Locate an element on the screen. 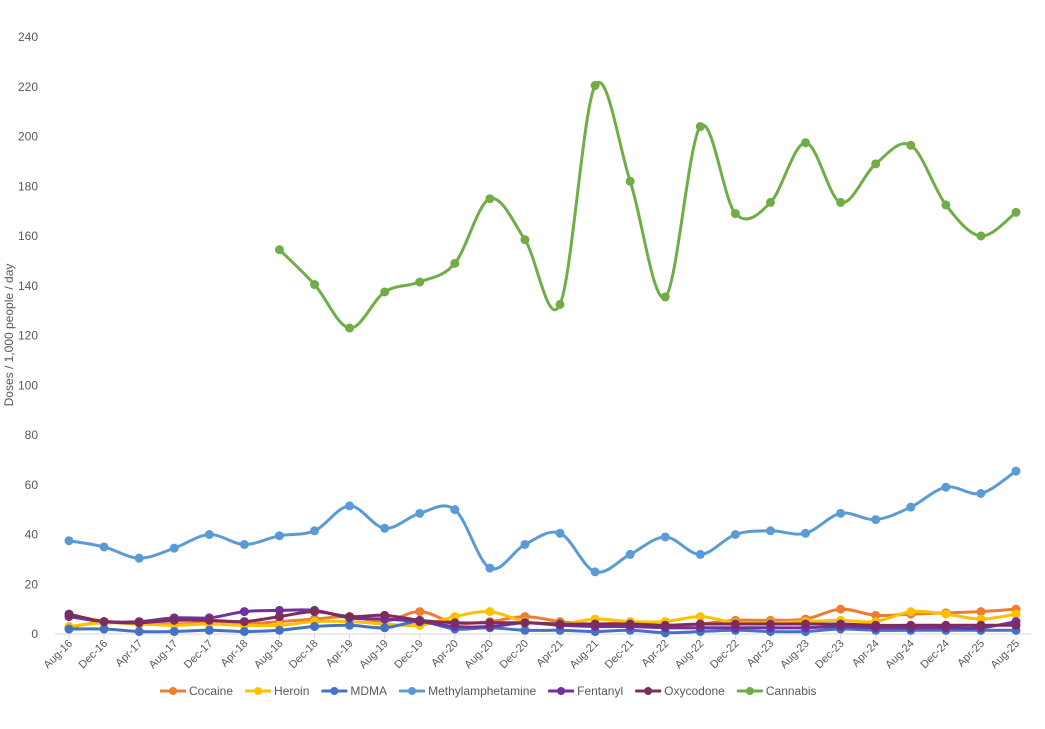 This screenshot has width=1045, height=729. series-line-mdma is located at coordinates (542, 627).